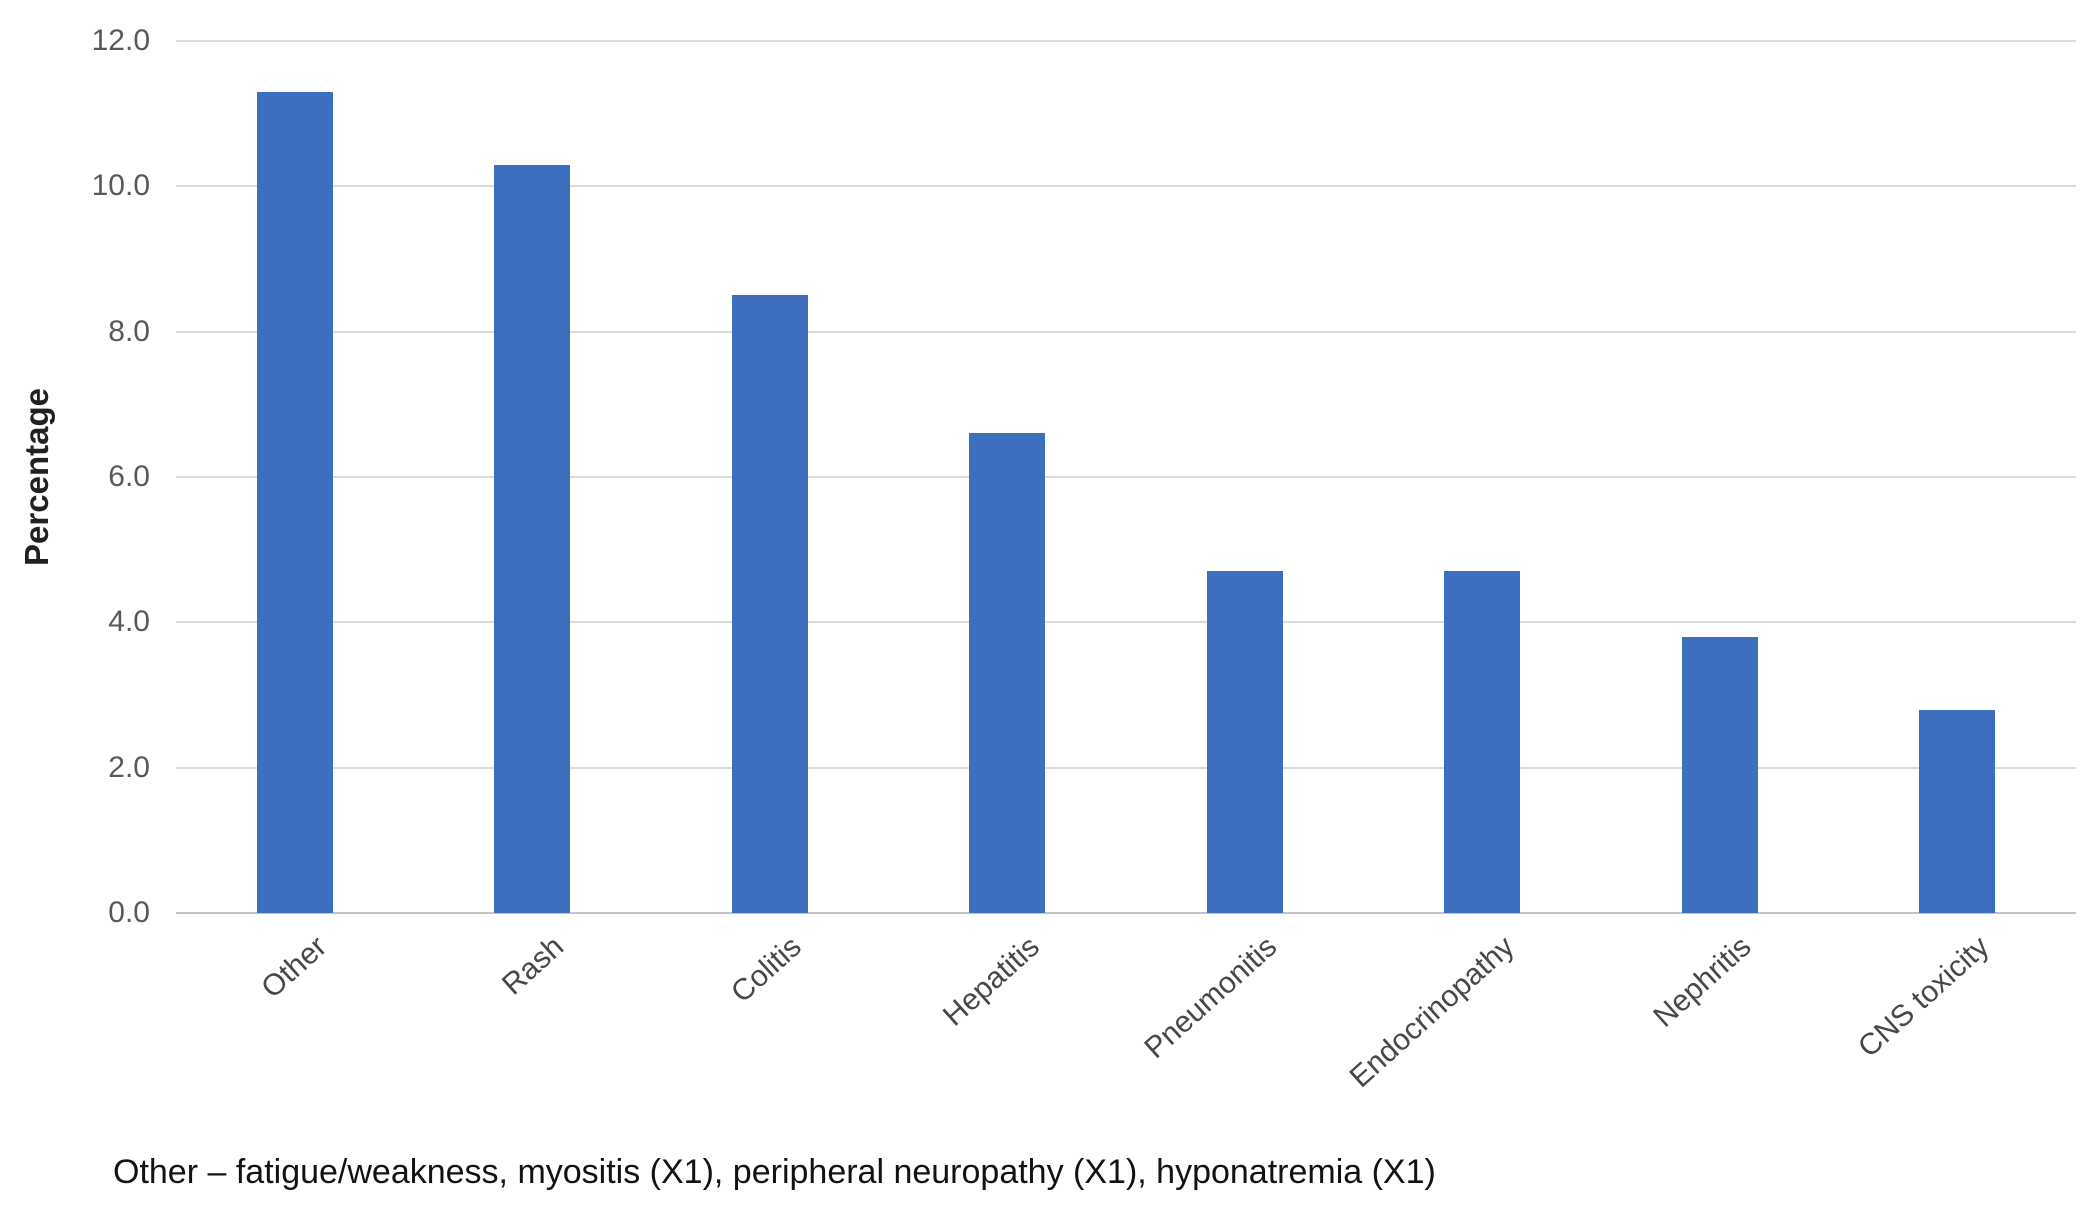 This screenshot has width=2090, height=1226. Describe the element at coordinates (120, 40) in the screenshot. I see `y-tick-label-12.0: 12.0` at that location.